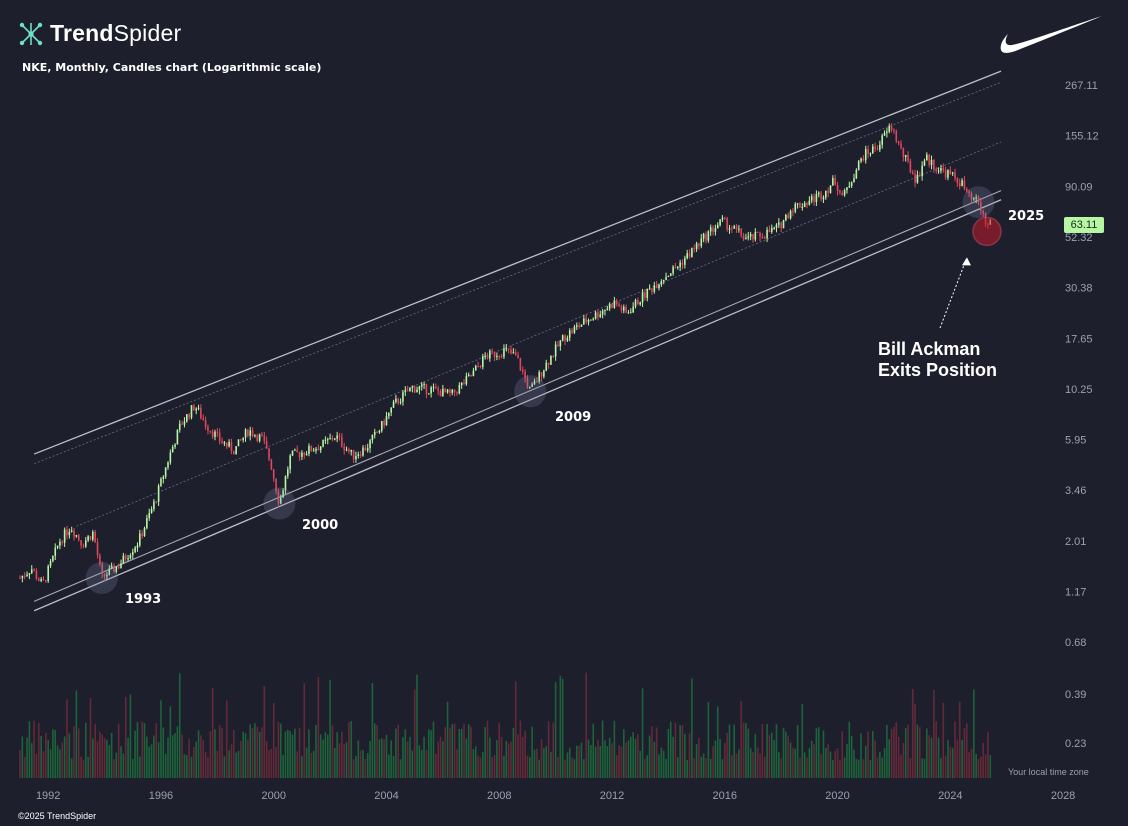  Describe the element at coordinates (966, 261) in the screenshot. I see `annotation-arrow-head` at that location.